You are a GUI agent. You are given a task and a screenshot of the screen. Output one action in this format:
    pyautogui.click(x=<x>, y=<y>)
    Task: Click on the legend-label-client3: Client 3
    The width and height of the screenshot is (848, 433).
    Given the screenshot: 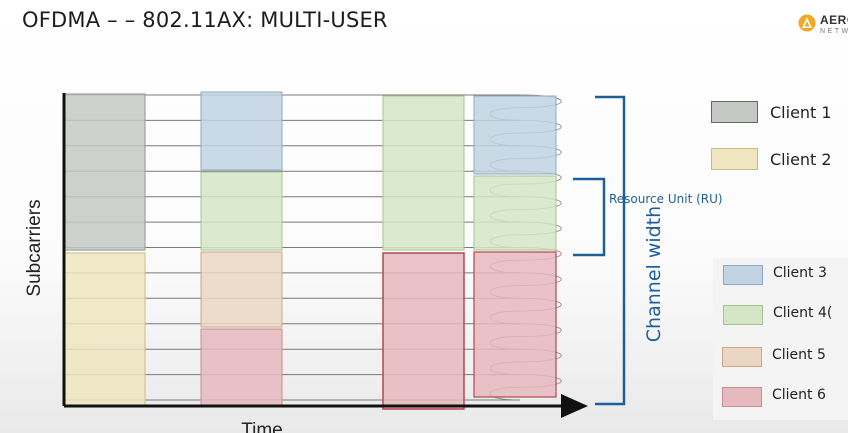 What is the action you would take?
    pyautogui.click(x=800, y=273)
    